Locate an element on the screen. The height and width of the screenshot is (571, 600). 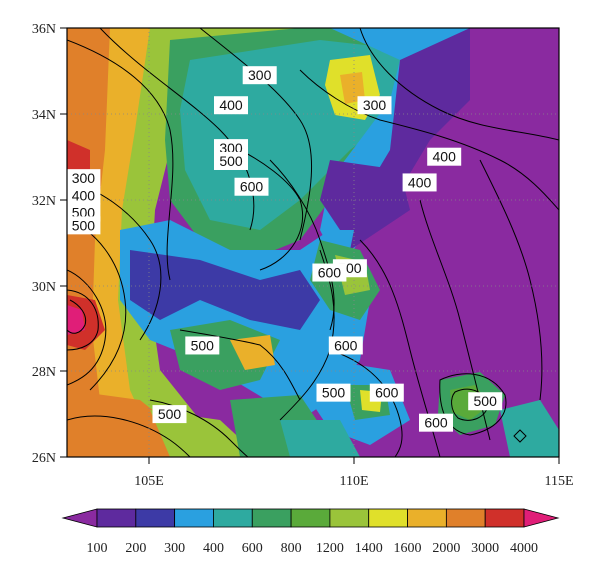
colorbar is located at coordinates (310, 518).